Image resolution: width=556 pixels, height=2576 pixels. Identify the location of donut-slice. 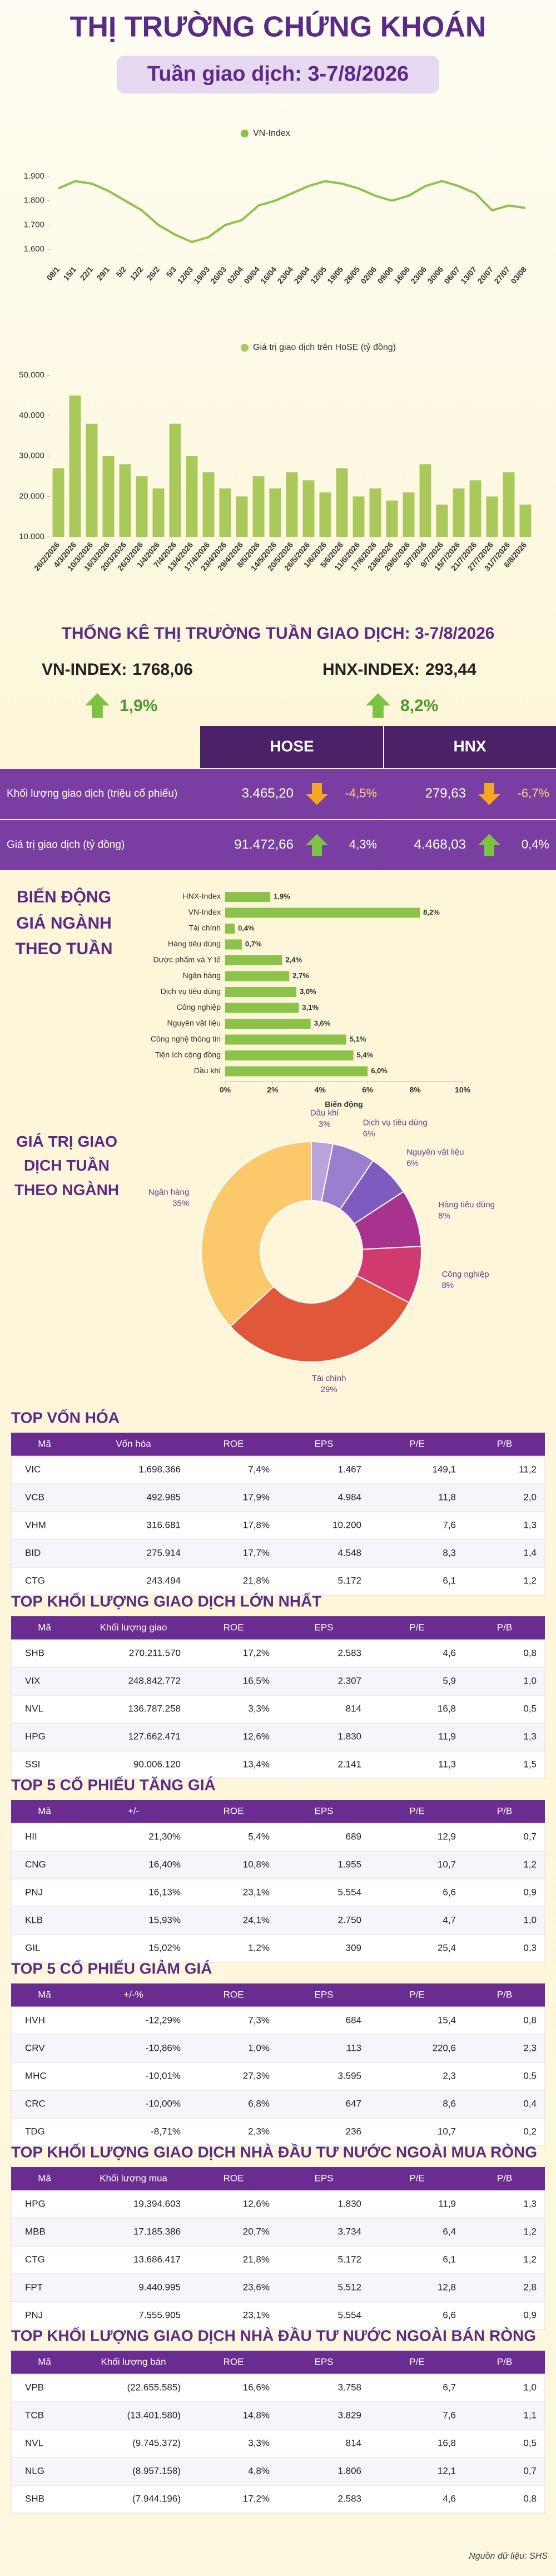
(256, 1234).